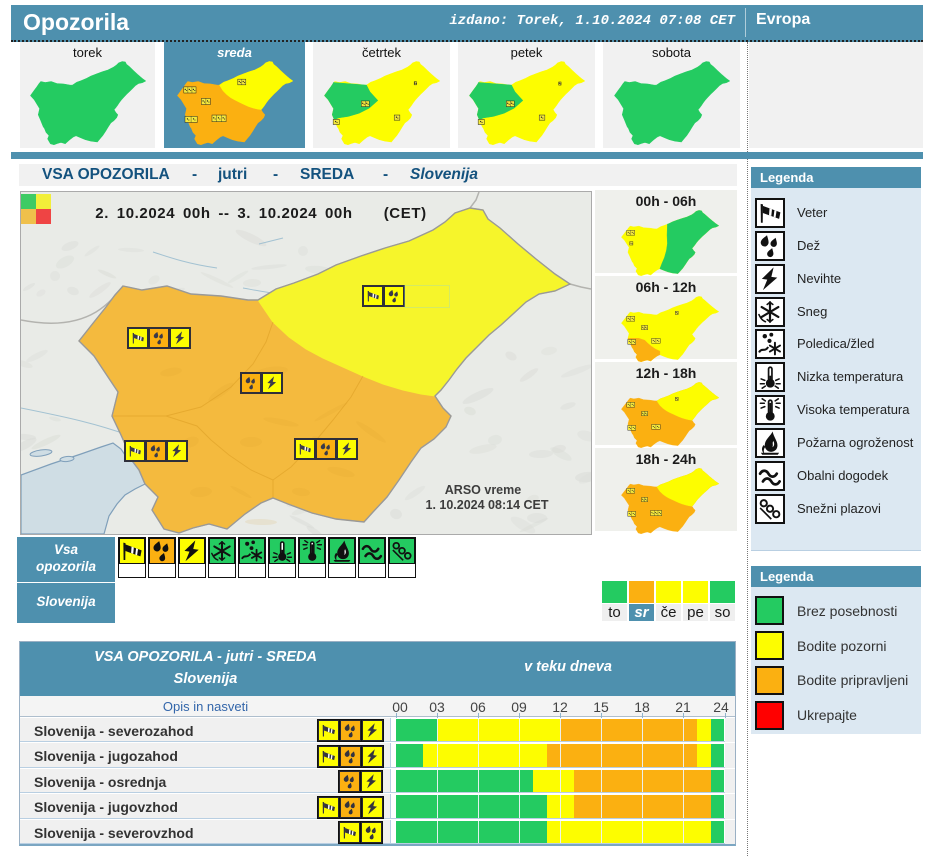  I want to click on svg-text: 1. 10.2024 08:14 CET, so click(487, 505).